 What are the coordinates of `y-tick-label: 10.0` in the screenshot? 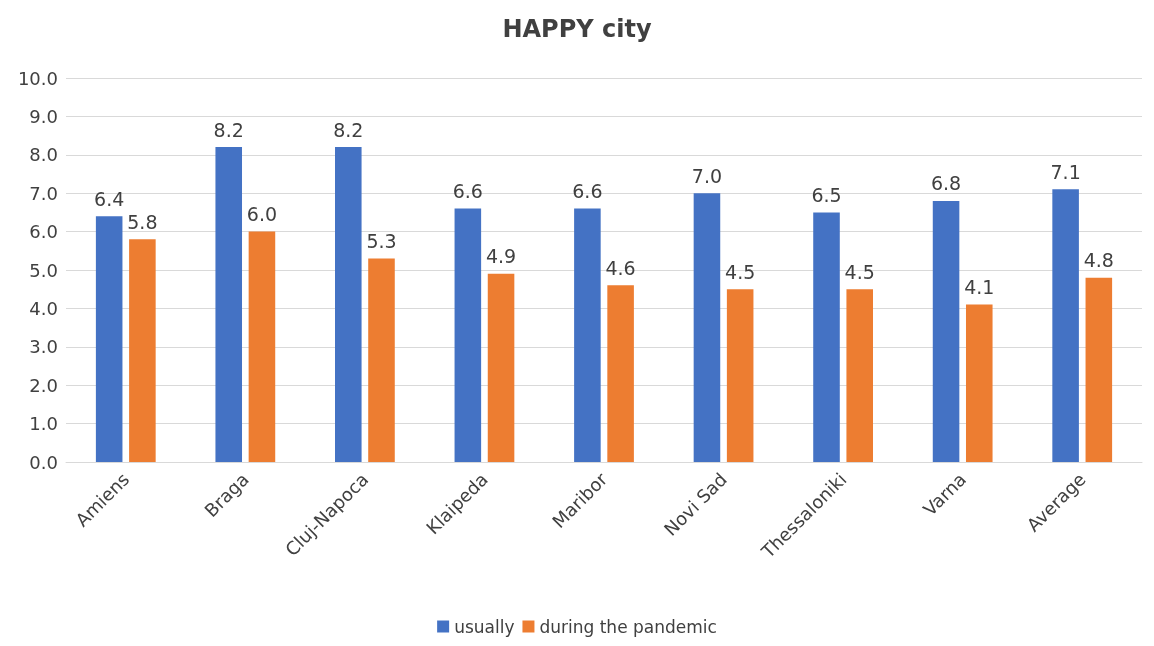 It's located at (37, 78).